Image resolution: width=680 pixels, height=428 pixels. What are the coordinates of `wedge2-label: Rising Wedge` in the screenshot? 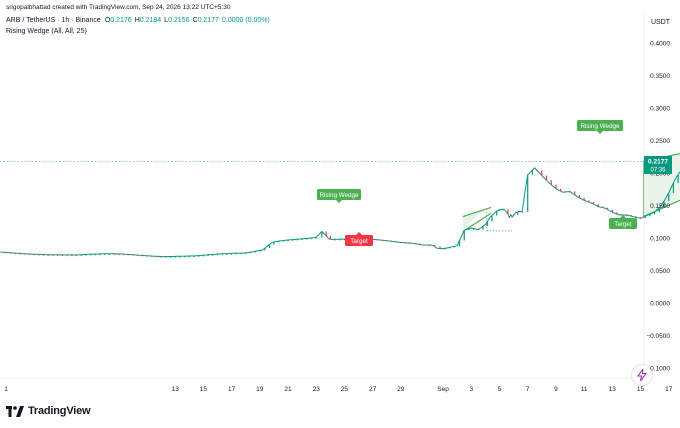 It's located at (600, 127).